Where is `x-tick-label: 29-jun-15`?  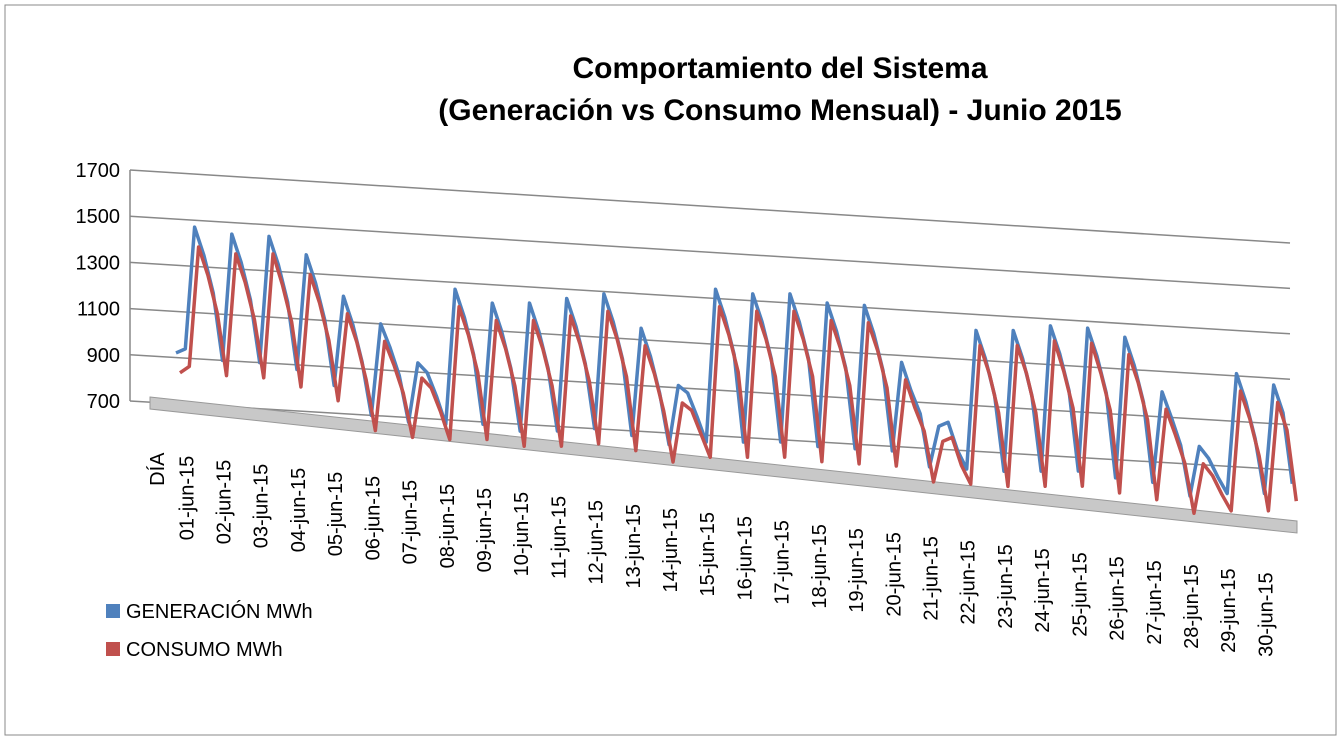
x-tick-label: 29-jun-15 is located at coordinates (1229, 610).